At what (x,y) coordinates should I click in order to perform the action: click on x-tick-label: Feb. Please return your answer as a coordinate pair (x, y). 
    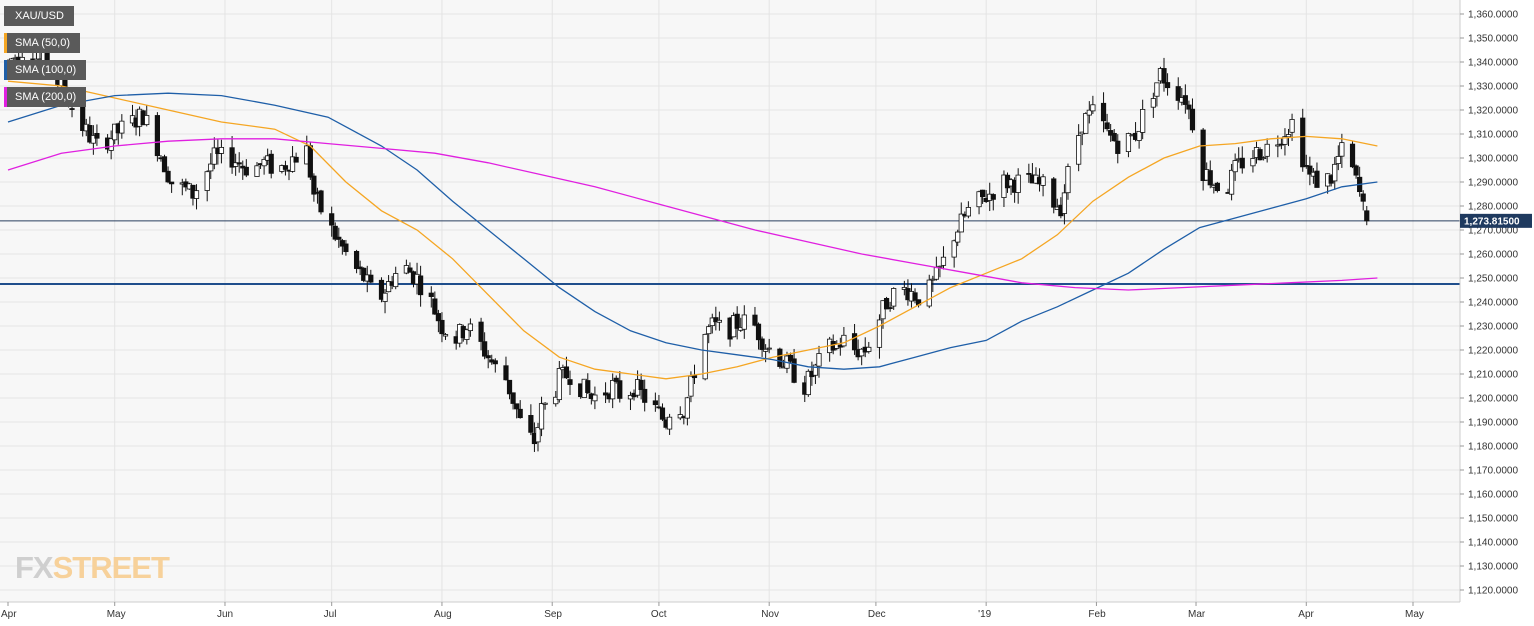
    Looking at the image, I should click on (1097, 614).